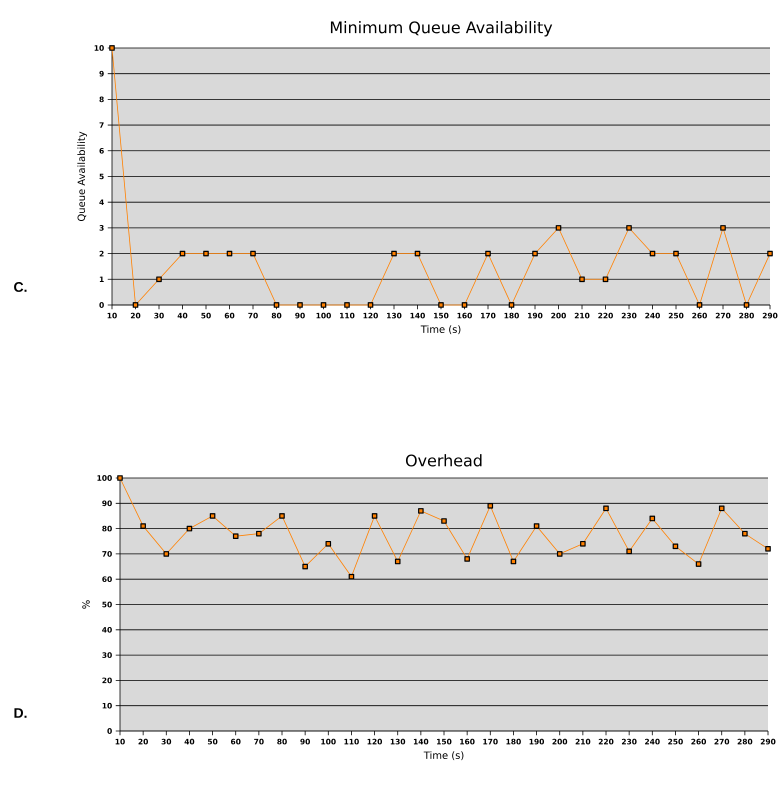 The image size is (781, 812). I want to click on y-axis-title: Queue Availability, so click(82, 177).